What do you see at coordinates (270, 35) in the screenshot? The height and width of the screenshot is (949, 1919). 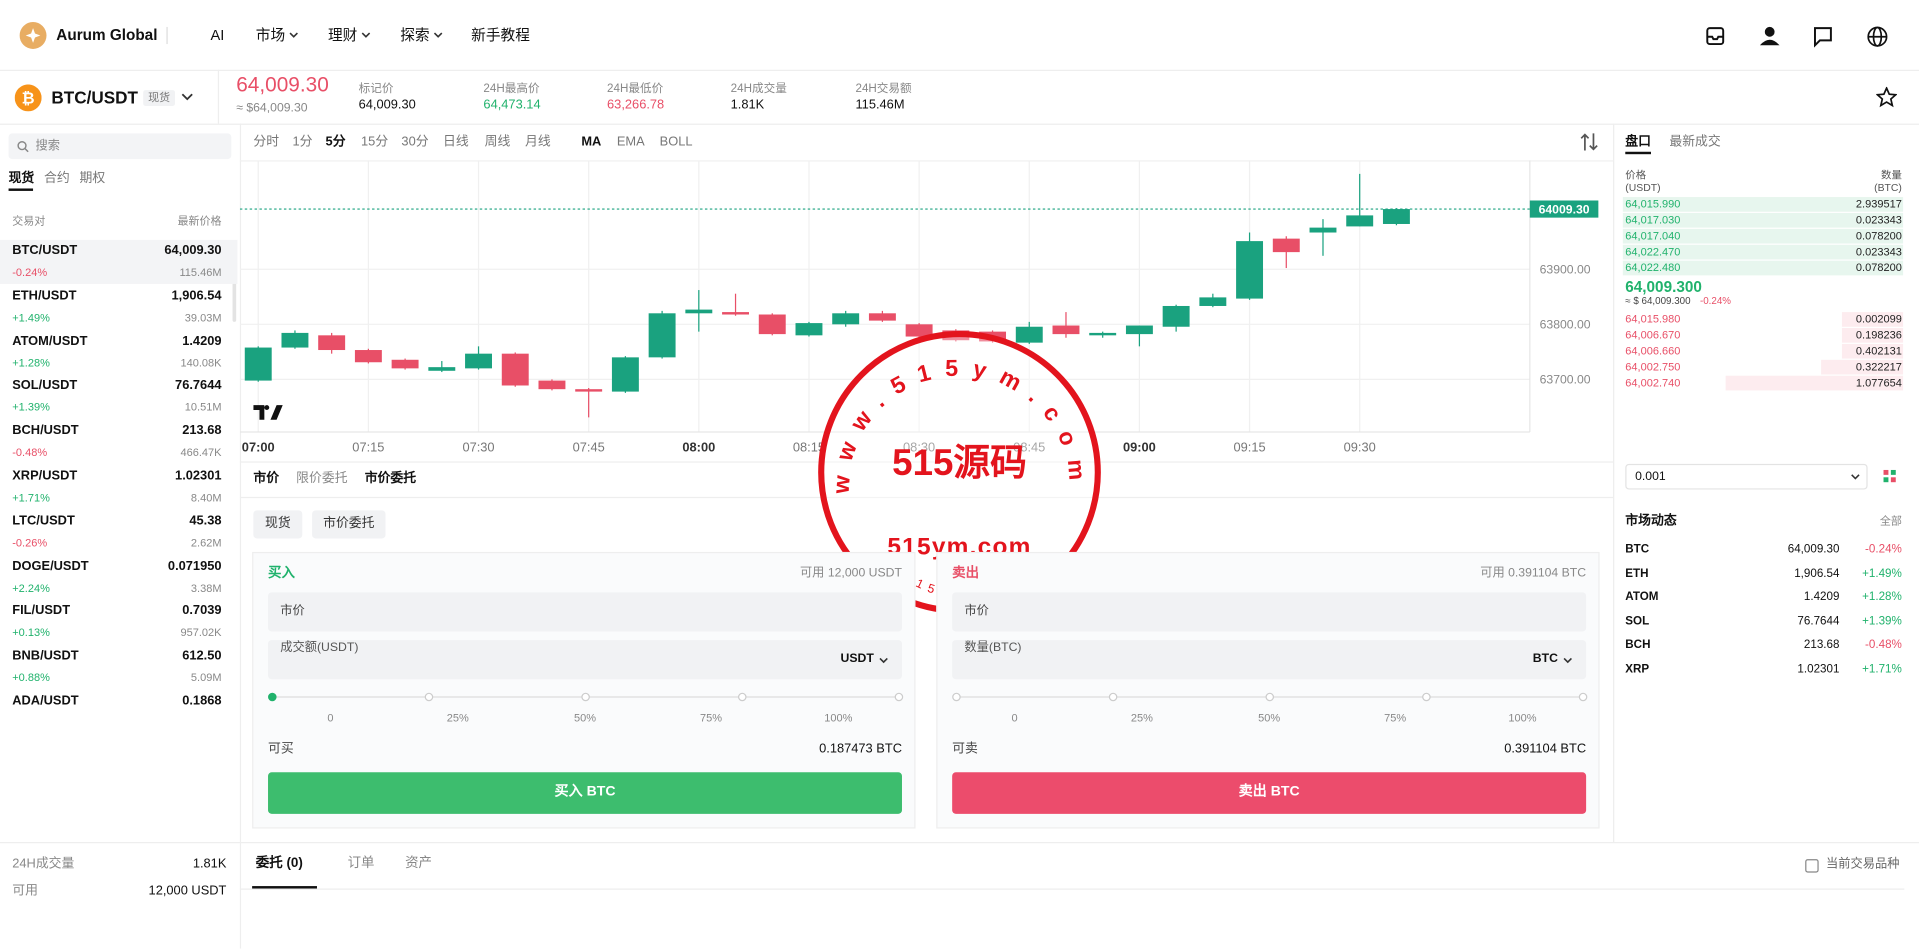 I see `nav-item: 市场` at bounding box center [270, 35].